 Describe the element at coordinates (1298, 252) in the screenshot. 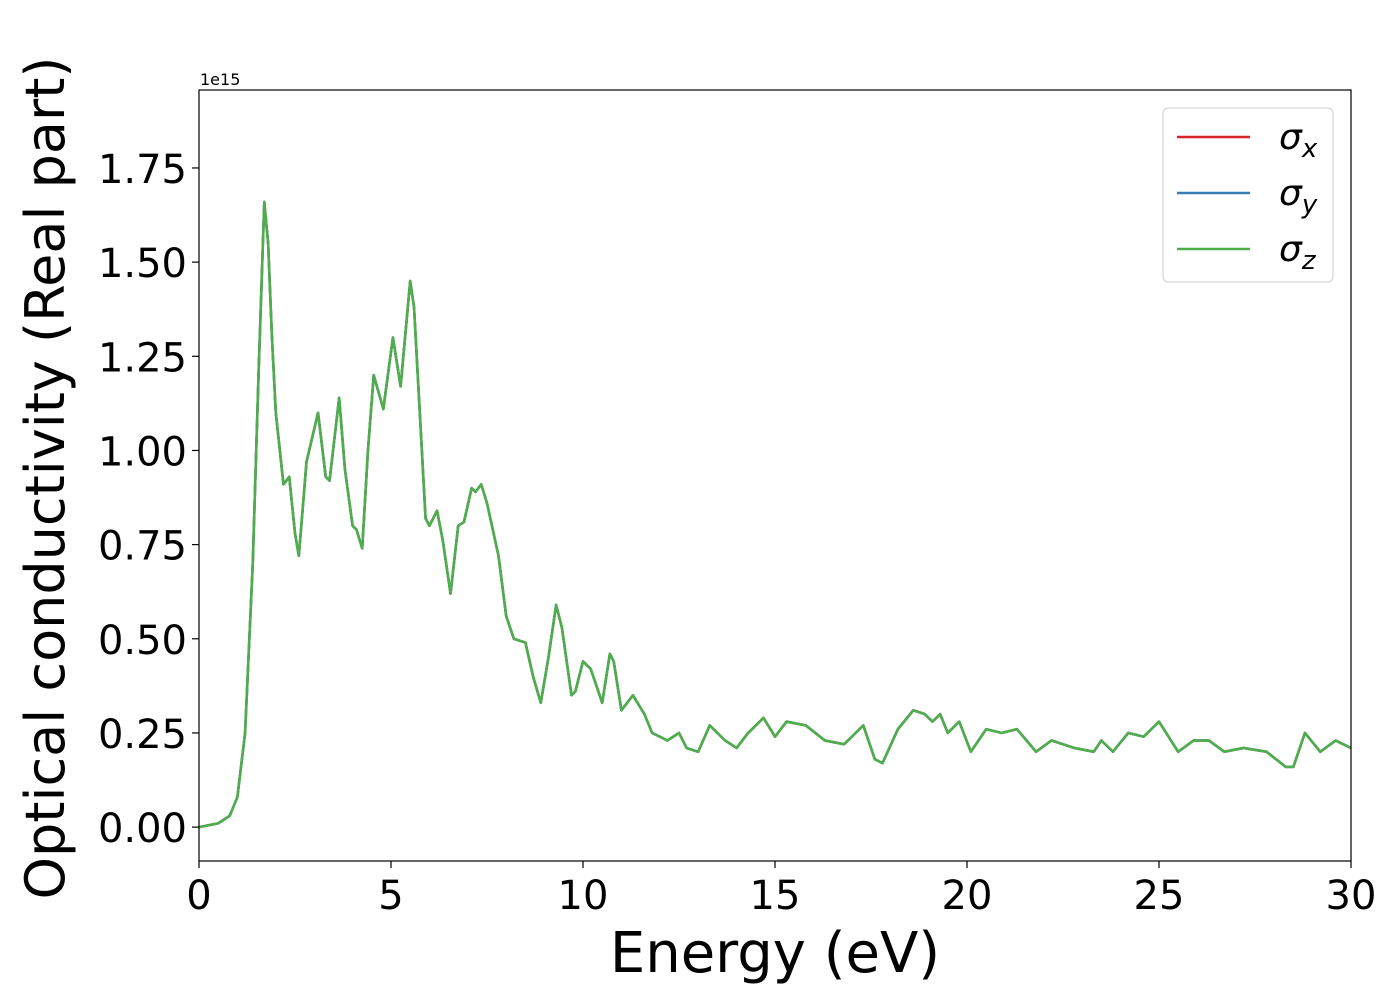

I see `legend-label: σz` at that location.